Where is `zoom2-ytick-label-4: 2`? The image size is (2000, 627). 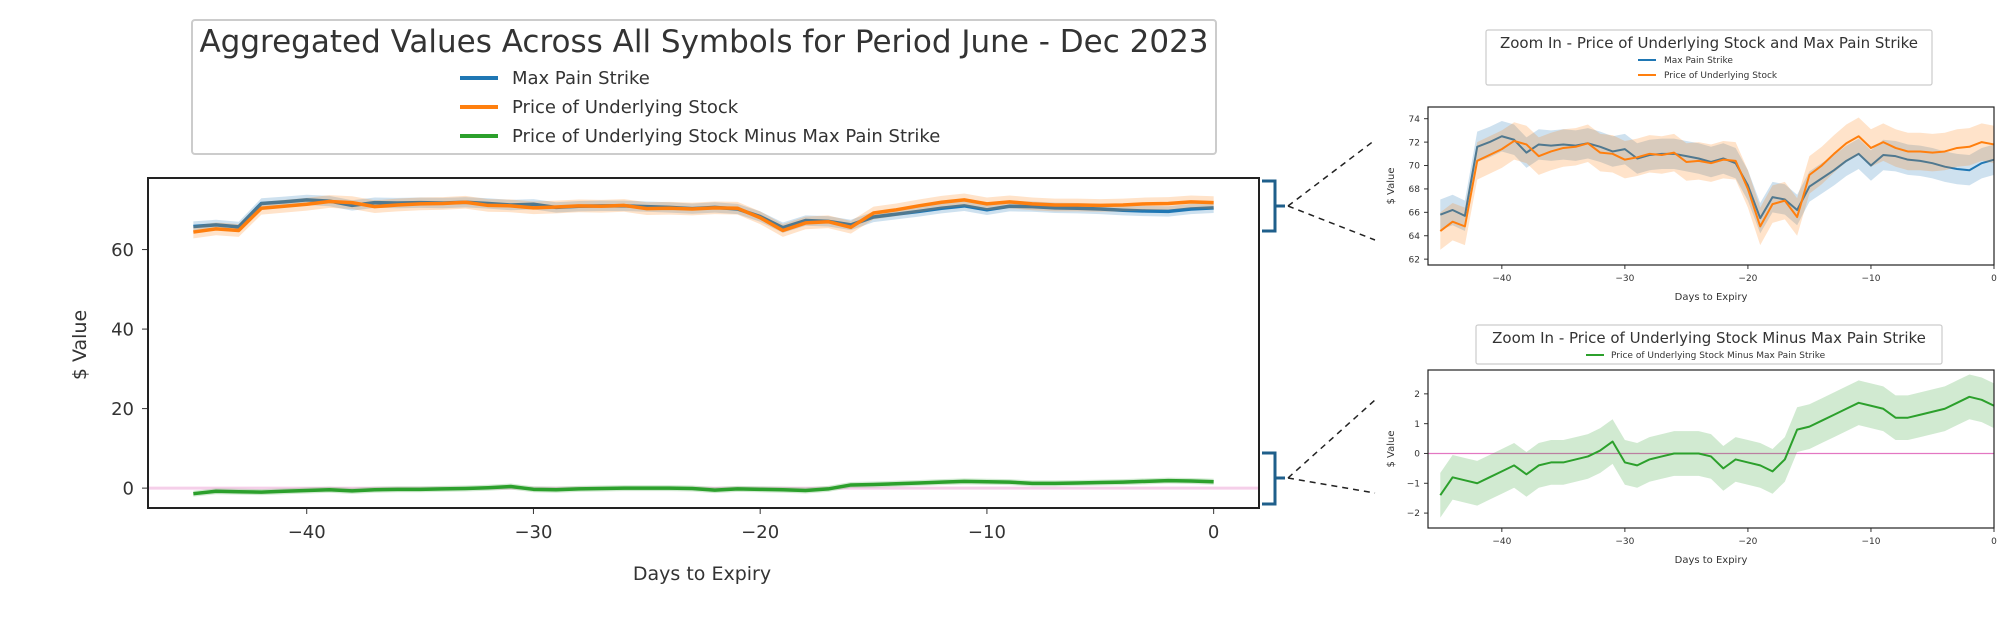 zoom2-ytick-label-4: 2 is located at coordinates (1417, 395).